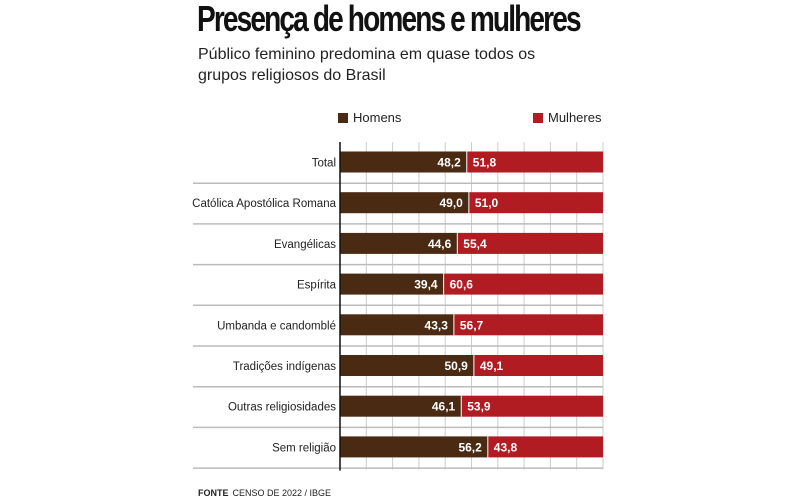  I want to click on data-label-homens: 48,2, so click(449, 163).